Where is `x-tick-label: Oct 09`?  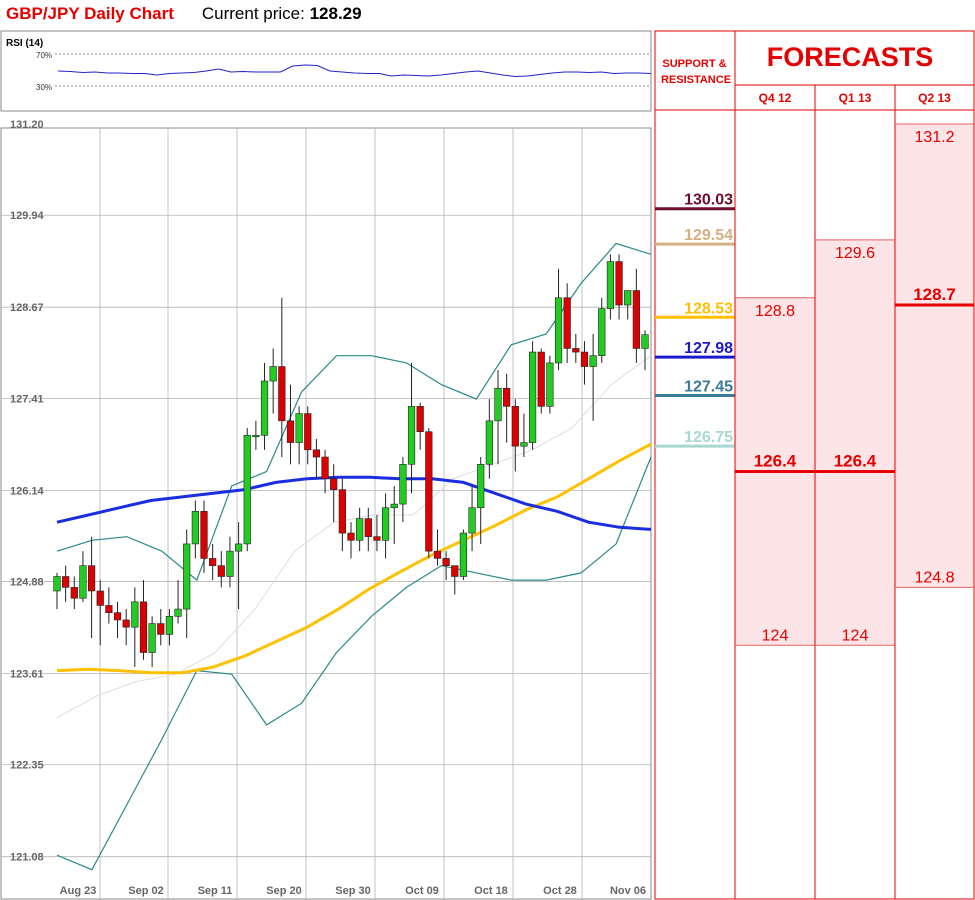 x-tick-label: Oct 09 is located at coordinates (422, 891).